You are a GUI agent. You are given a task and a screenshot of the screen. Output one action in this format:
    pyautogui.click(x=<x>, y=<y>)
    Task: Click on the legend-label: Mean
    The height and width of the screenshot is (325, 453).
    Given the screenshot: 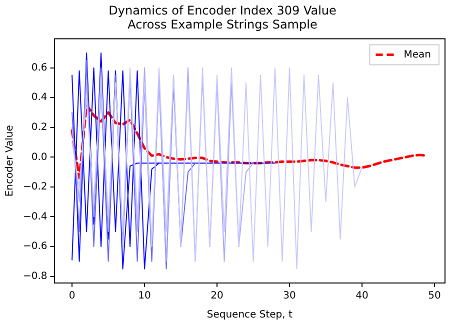 What is the action you would take?
    pyautogui.click(x=418, y=54)
    